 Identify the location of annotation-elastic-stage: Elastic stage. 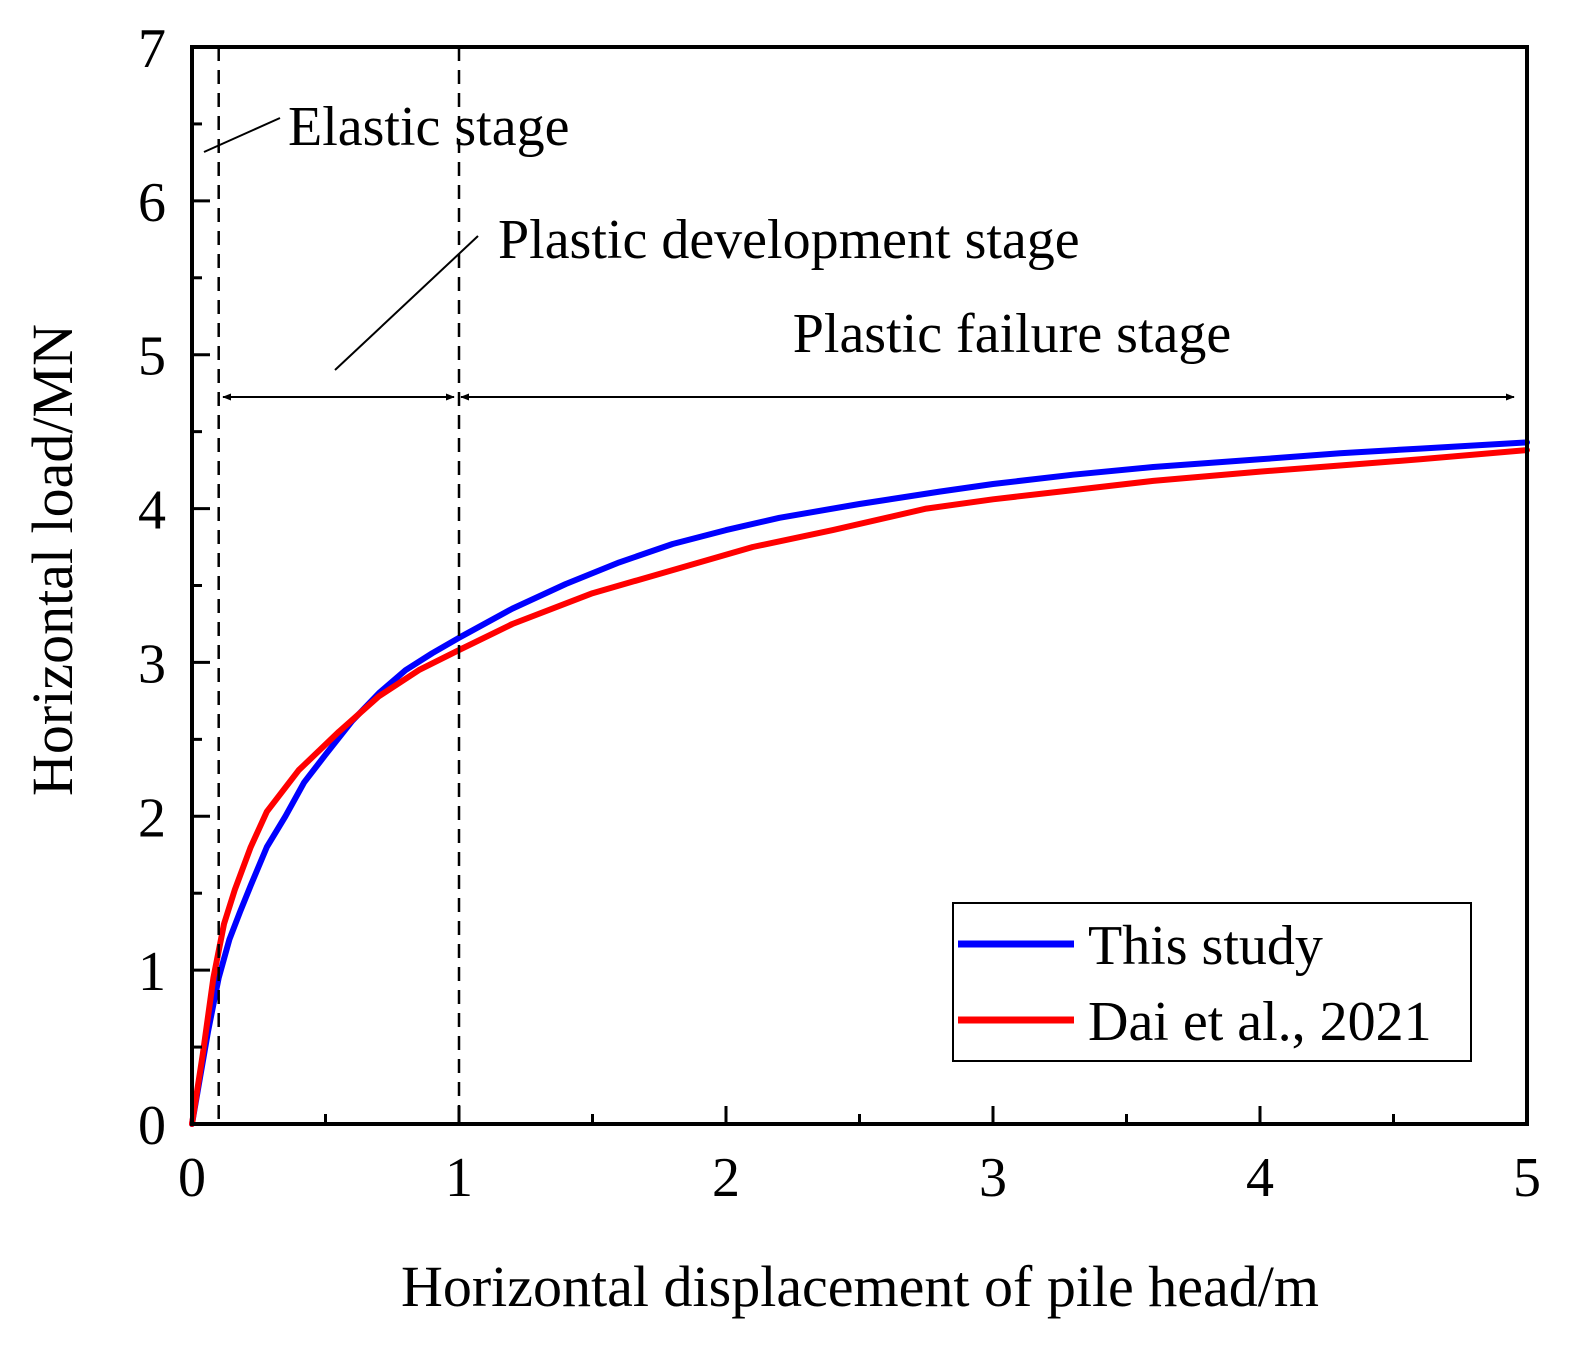
(386, 127).